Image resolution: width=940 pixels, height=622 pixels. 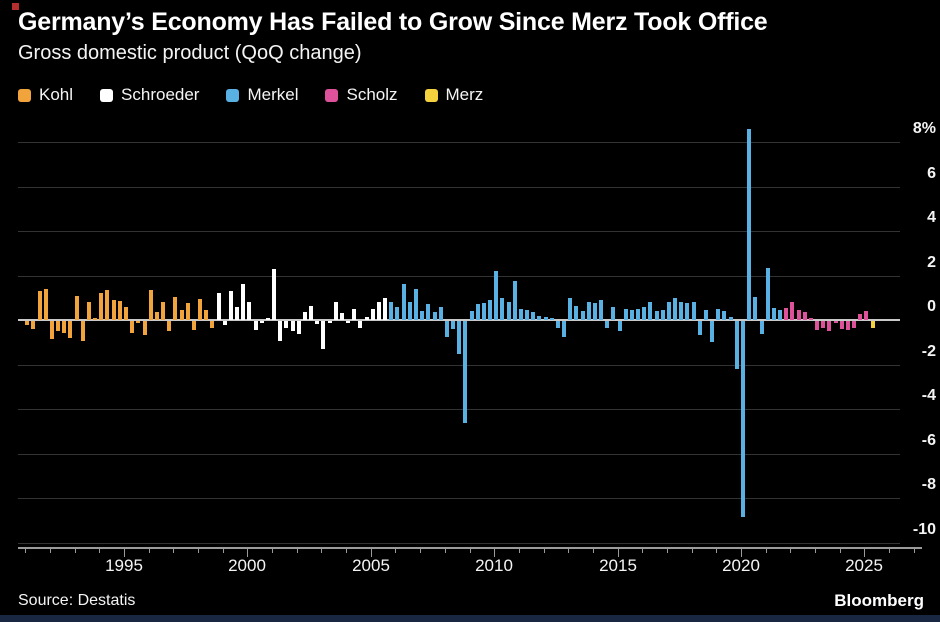 I want to click on gdp-bar-1995Q2, so click(x=132, y=327).